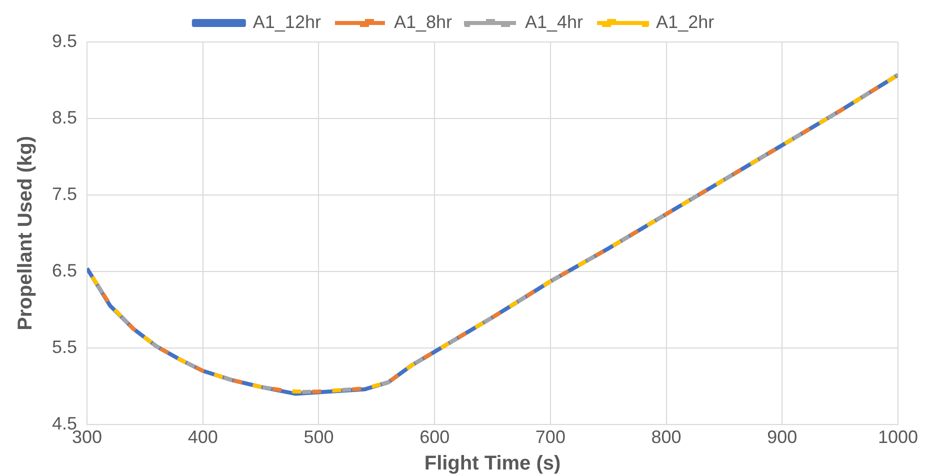 The width and height of the screenshot is (928, 476). What do you see at coordinates (685, 22) in the screenshot?
I see `legend-label: A1_2hr` at bounding box center [685, 22].